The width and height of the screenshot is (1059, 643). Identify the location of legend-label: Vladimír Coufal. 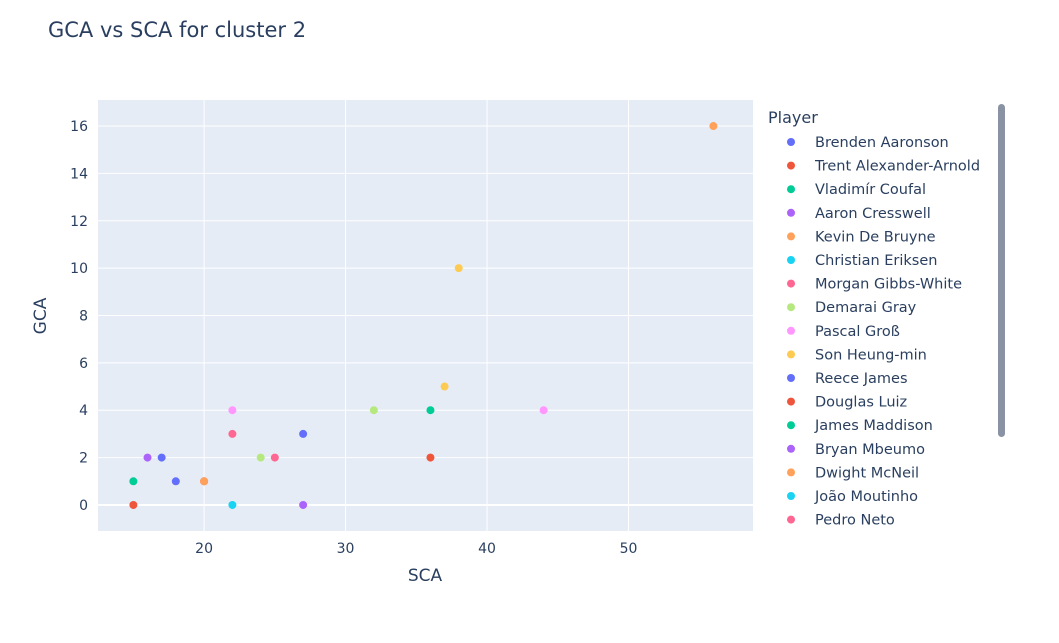
(870, 190).